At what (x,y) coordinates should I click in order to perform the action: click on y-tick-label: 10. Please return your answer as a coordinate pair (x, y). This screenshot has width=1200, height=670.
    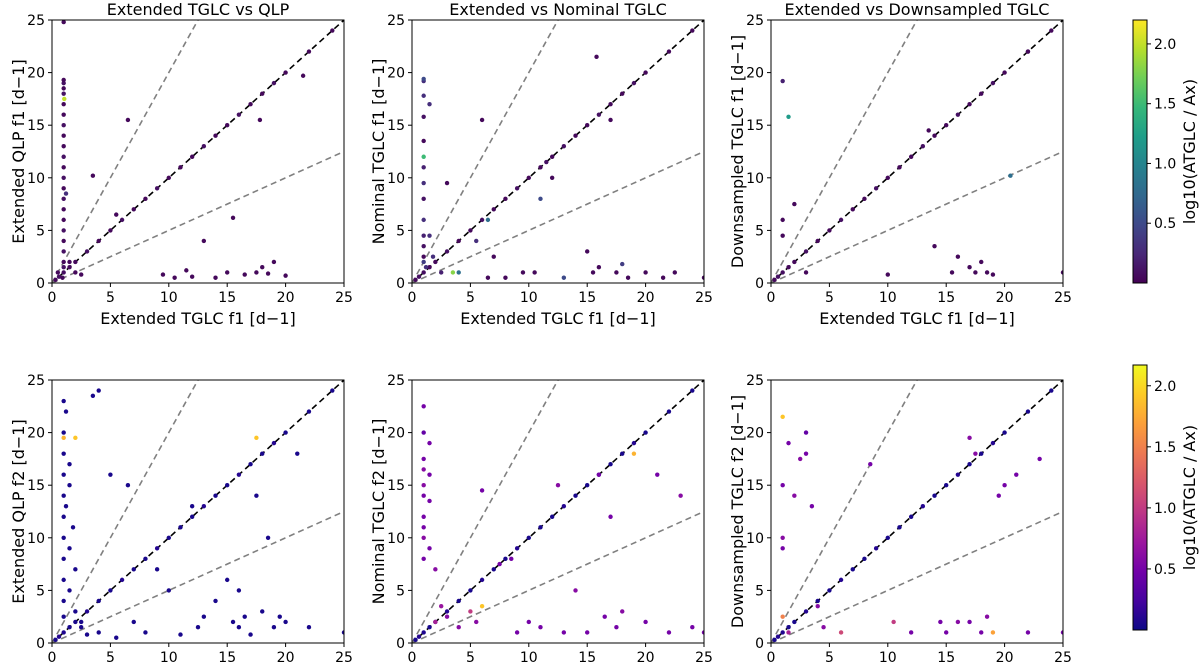
    Looking at the image, I should click on (36, 179).